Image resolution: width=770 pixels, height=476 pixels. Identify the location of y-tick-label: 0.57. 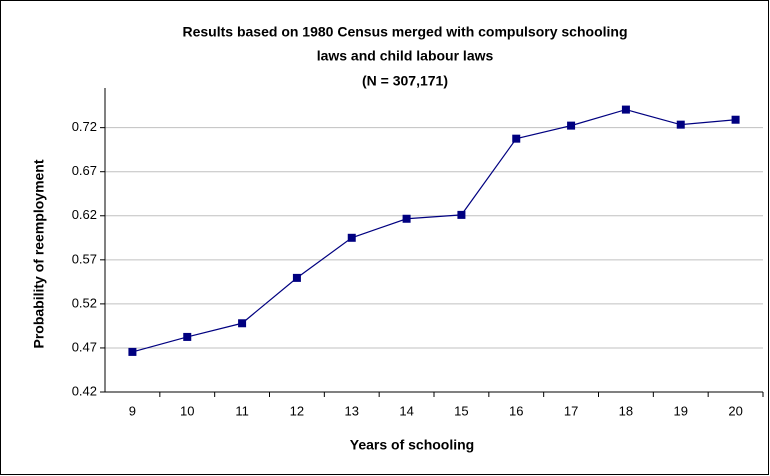
(84, 258).